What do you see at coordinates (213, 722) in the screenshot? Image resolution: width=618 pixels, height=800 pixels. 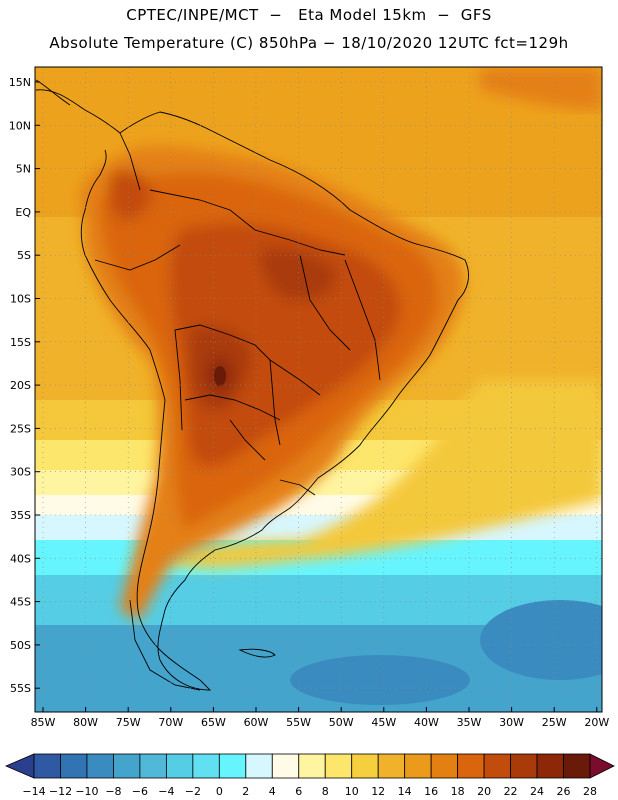 I see `lon-label: 65W` at bounding box center [213, 722].